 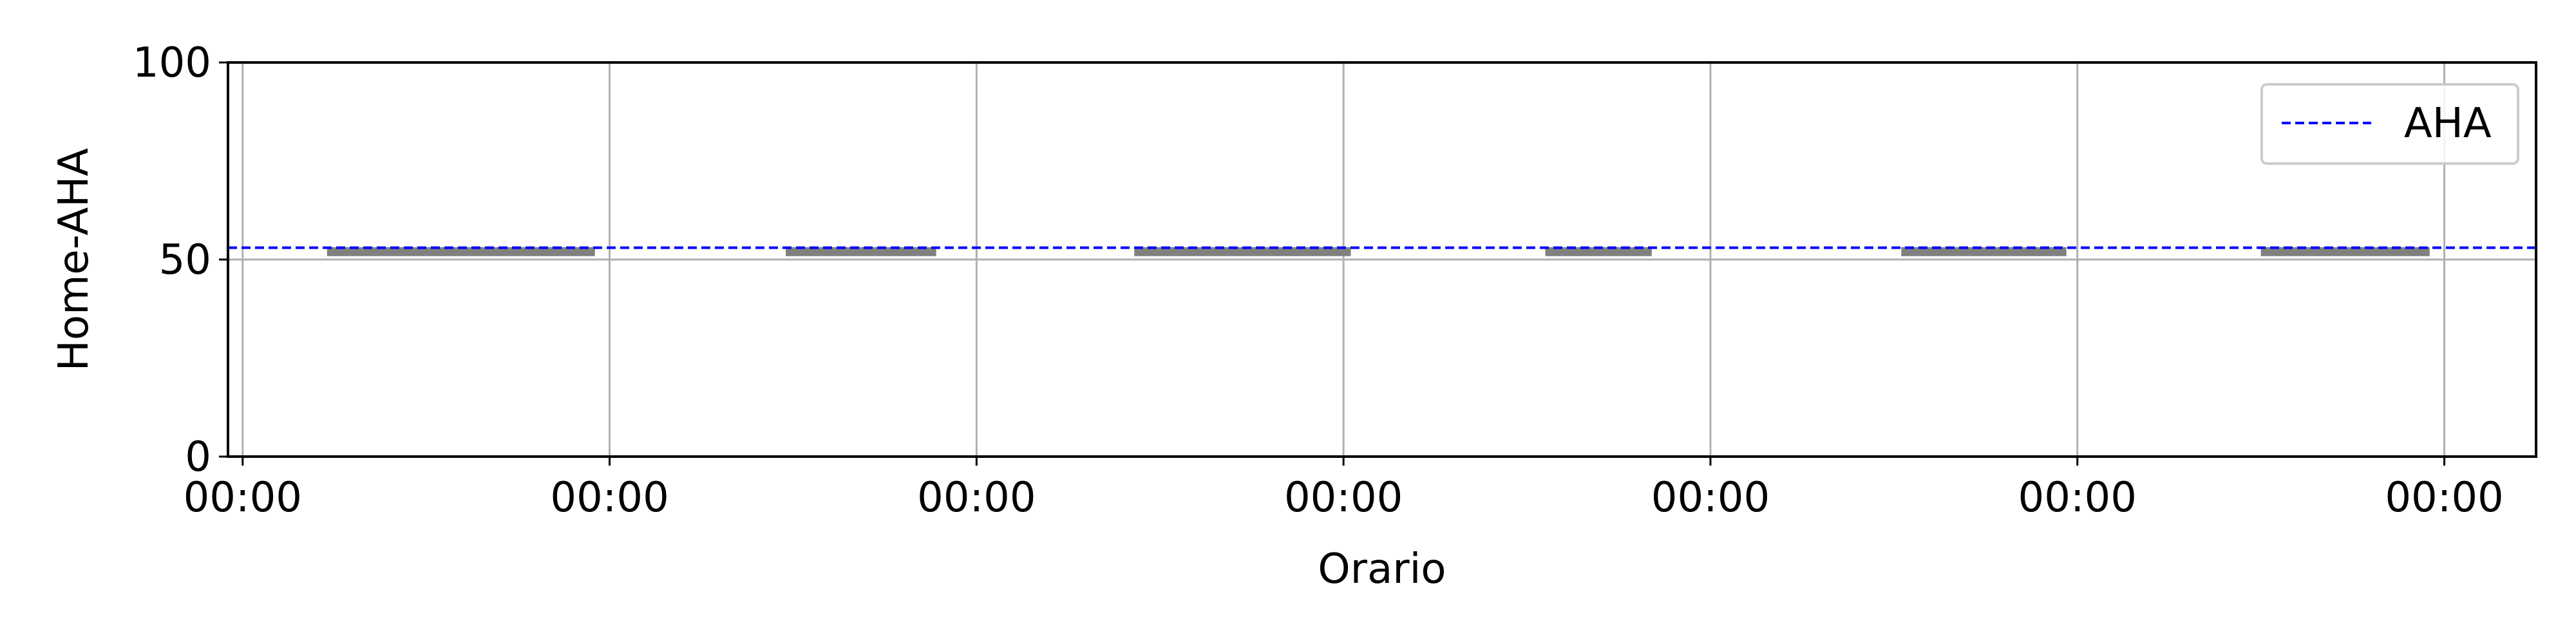 What do you see at coordinates (2448, 124) in the screenshot?
I see `legend-entry-aha: AHA` at bounding box center [2448, 124].